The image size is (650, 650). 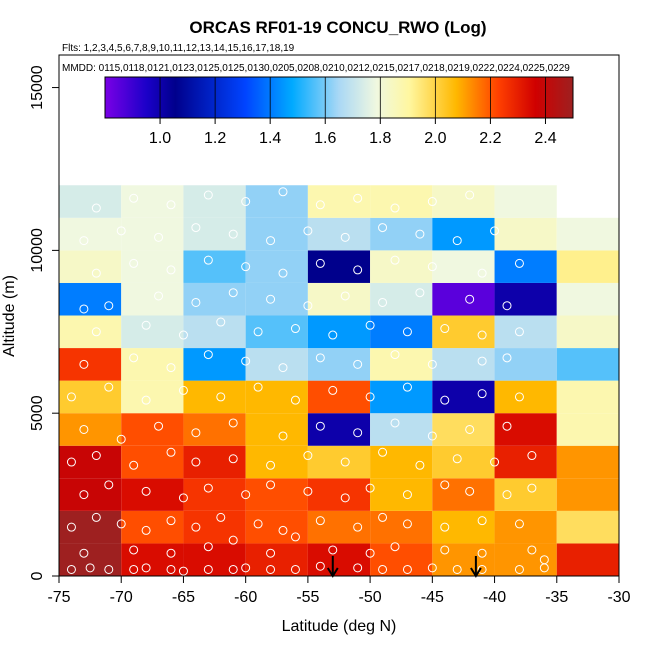 I want to click on colorbar-tick-label: 2.2, so click(x=490, y=138).